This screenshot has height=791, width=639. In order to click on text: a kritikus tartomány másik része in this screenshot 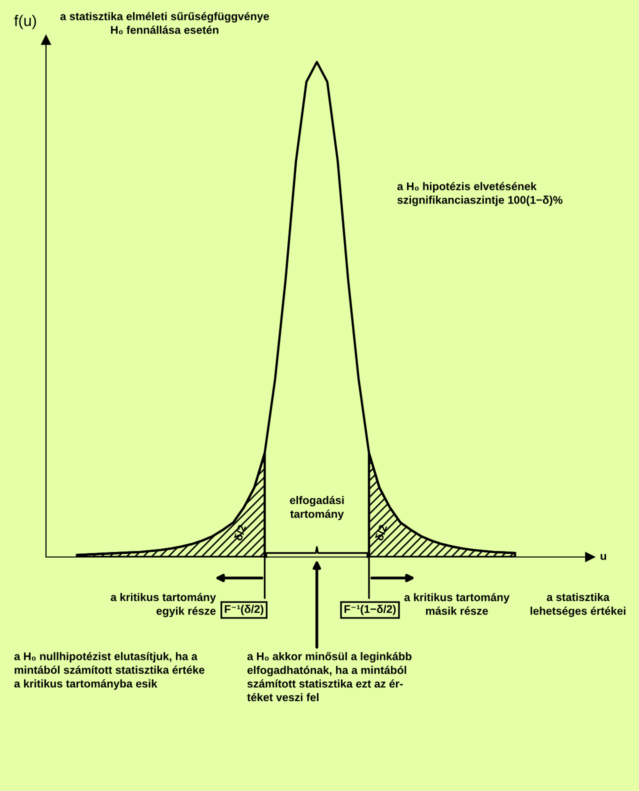, I will do `click(457, 603)`.